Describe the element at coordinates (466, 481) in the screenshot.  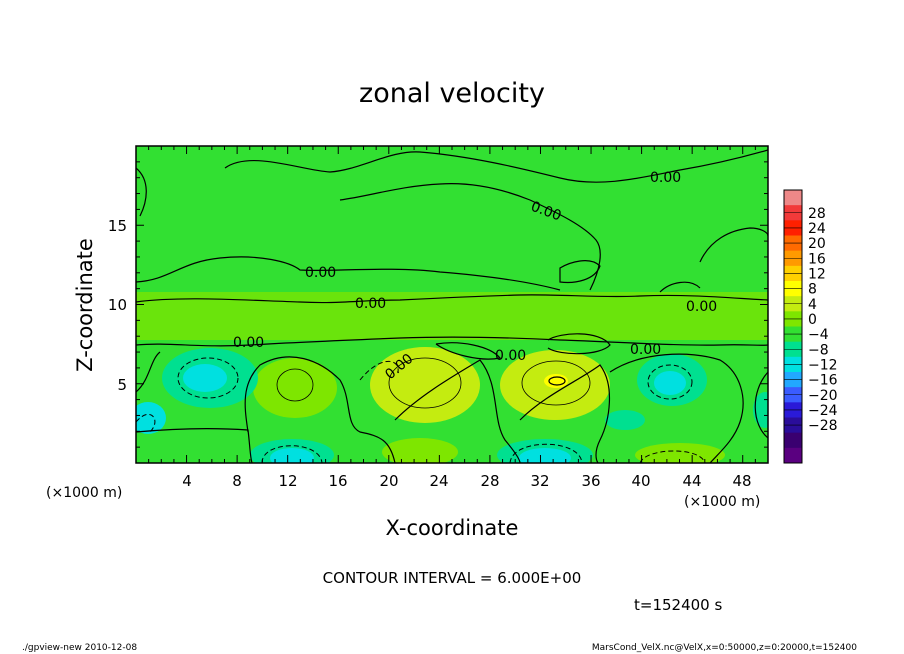
I see `x-tick-labels: 4 8 12 16 20 24 28 32 36 40 44 48` at that location.